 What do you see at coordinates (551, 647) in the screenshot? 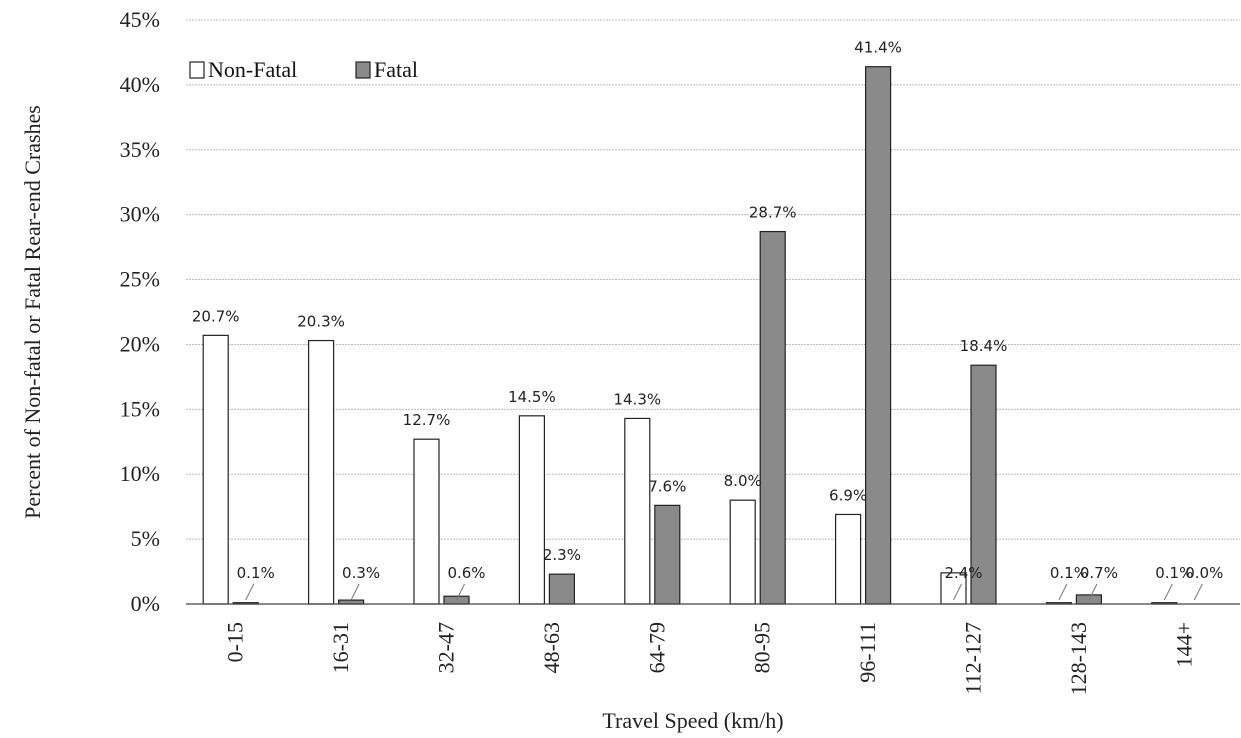
I see `x-tick-label: 48-63` at bounding box center [551, 647].